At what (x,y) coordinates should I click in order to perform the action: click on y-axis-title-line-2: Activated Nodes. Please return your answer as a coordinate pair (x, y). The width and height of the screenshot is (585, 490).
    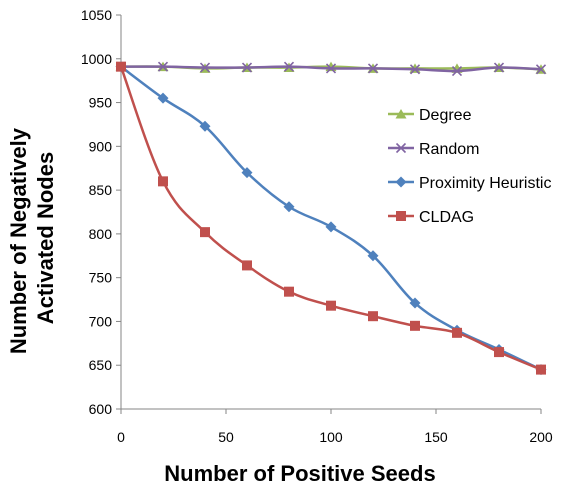
    Looking at the image, I should click on (45, 238).